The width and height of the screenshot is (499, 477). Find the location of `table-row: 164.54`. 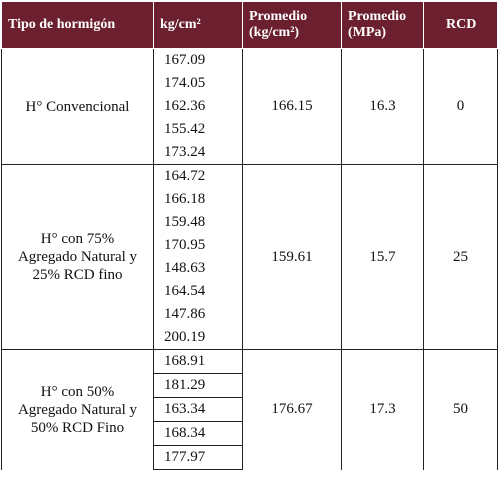

table-row: 164.54 is located at coordinates (250, 291).